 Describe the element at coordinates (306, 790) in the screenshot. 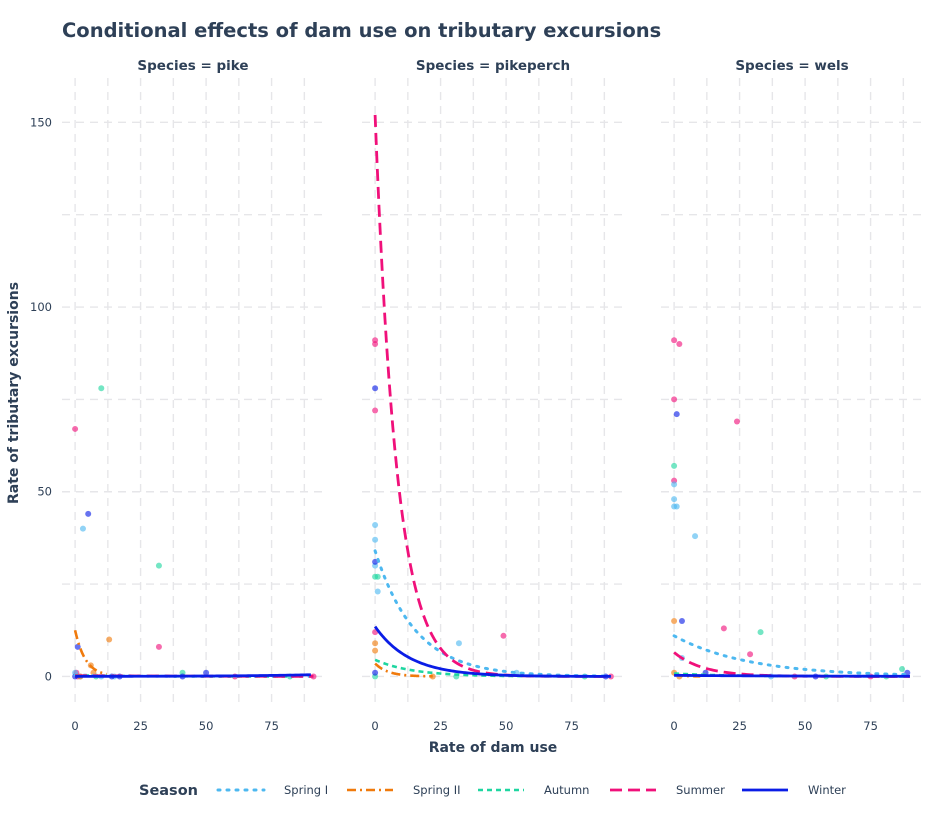

I see `legend-label: Spring I` at that location.